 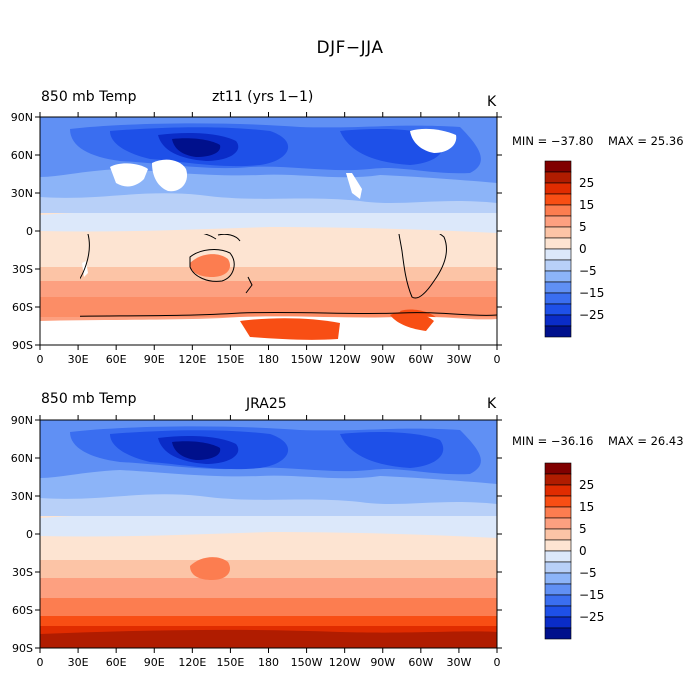 I want to click on panel-1-units-label: K, so click(x=492, y=102).